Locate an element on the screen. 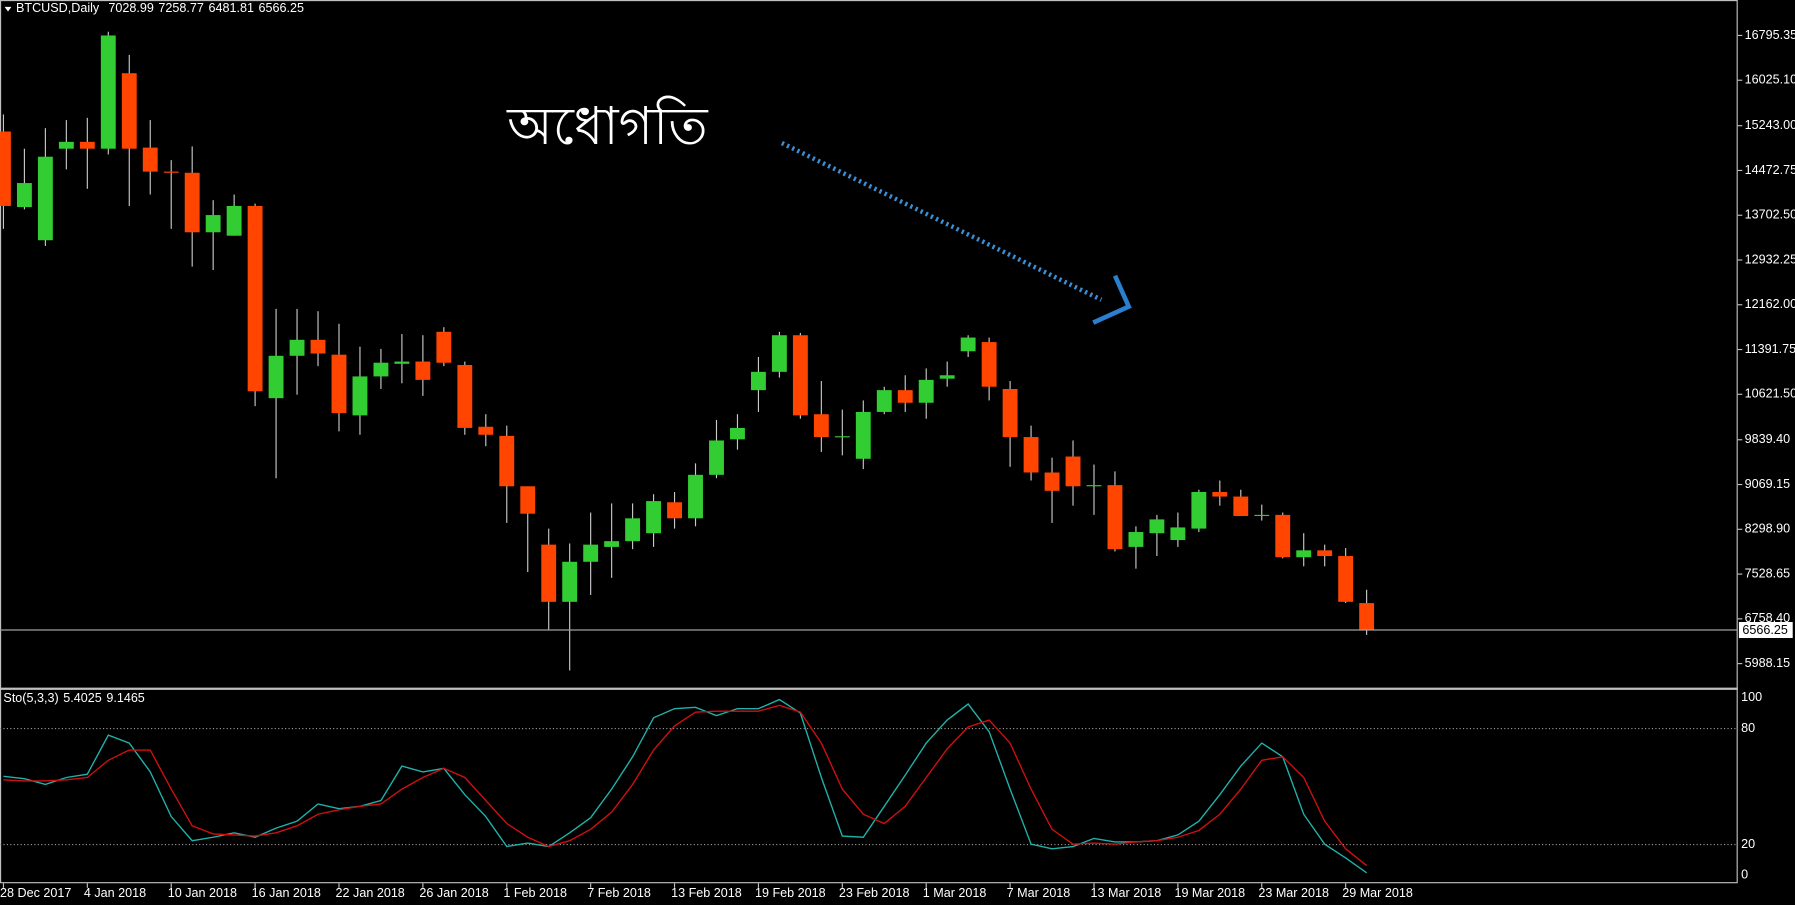 The height and width of the screenshot is (905, 1795). header-low: 6481.81 is located at coordinates (231, 8).